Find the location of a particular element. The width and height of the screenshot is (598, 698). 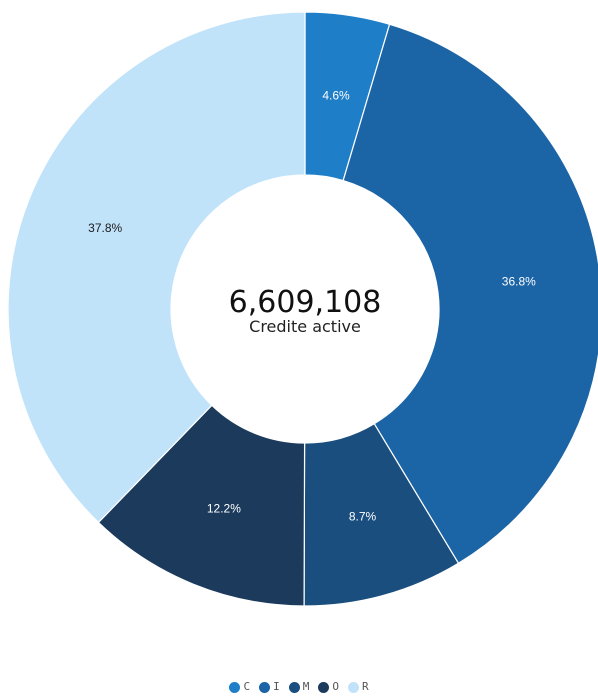

legend-item-M: M is located at coordinates (299, 686).